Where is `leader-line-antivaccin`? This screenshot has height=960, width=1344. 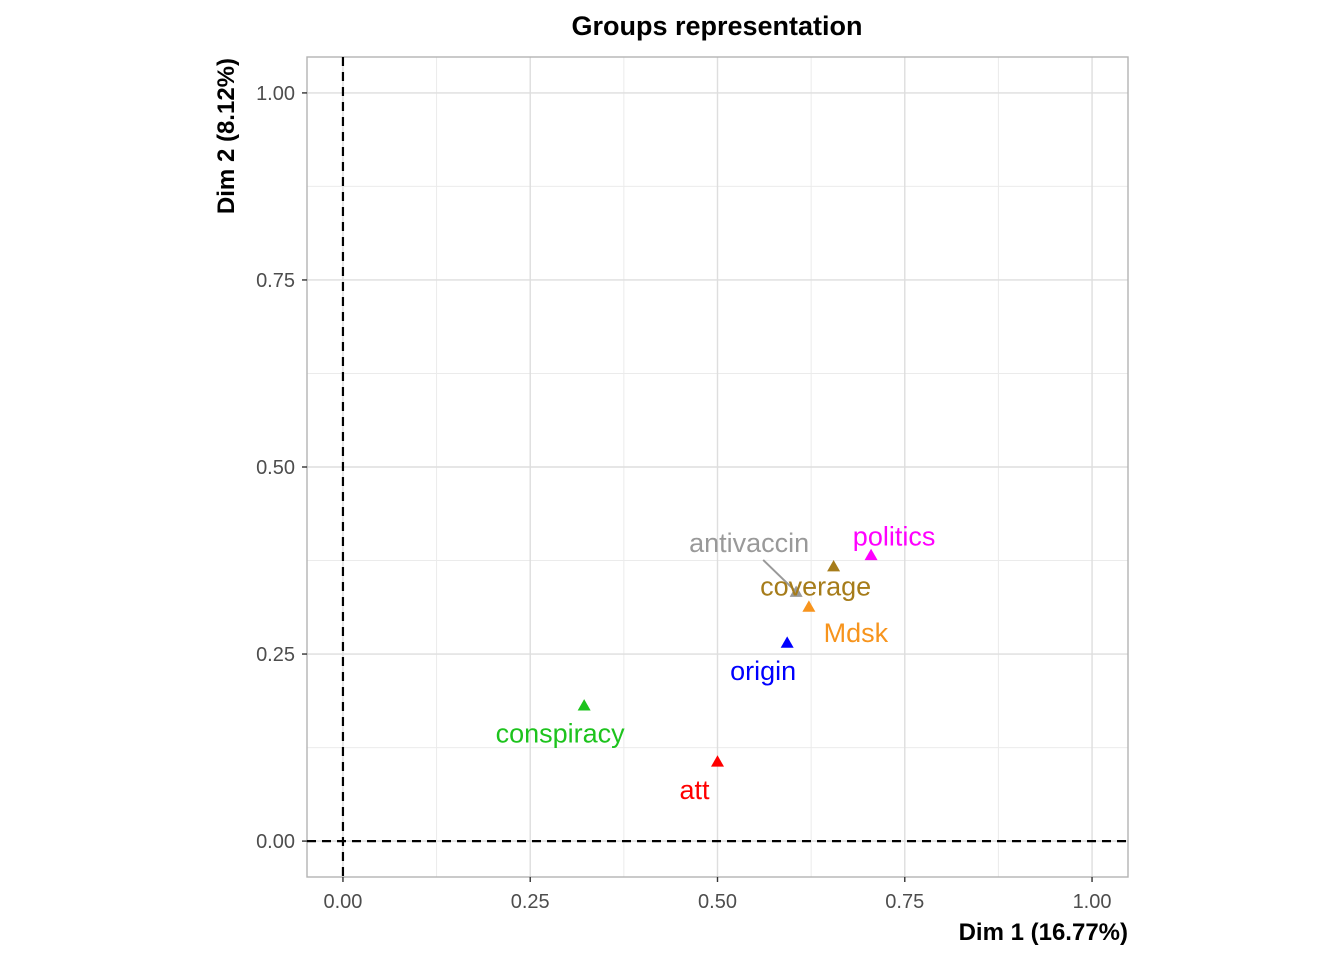 leader-line-antivaccin is located at coordinates (778, 575).